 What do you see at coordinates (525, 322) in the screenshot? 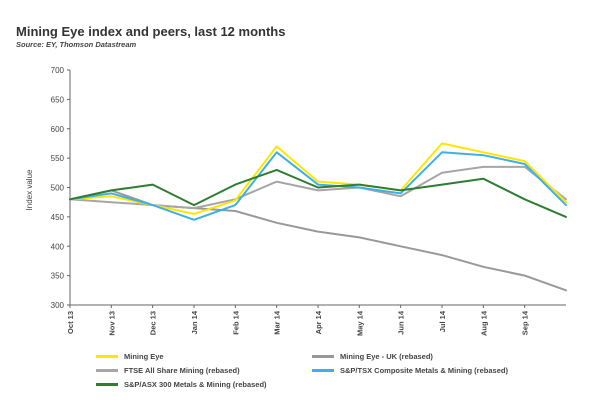
I see `x-tick-label: Sep 14` at bounding box center [525, 322].